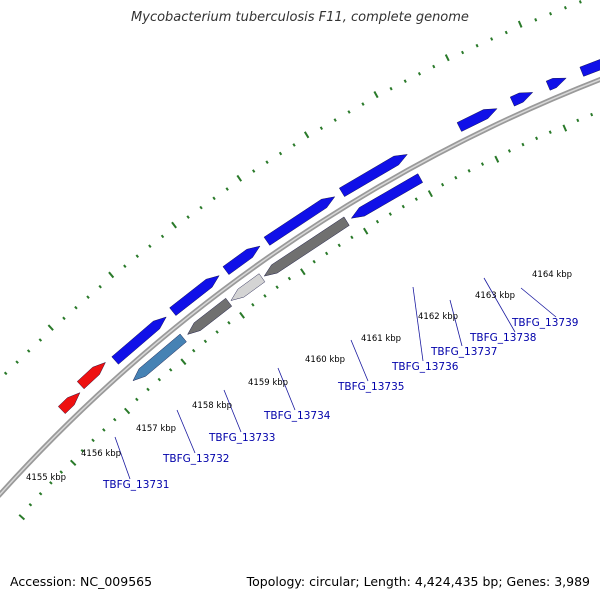  Describe the element at coordinates (552, 275) in the screenshot. I see `kbp-label-10: 4164 kbp` at that location.